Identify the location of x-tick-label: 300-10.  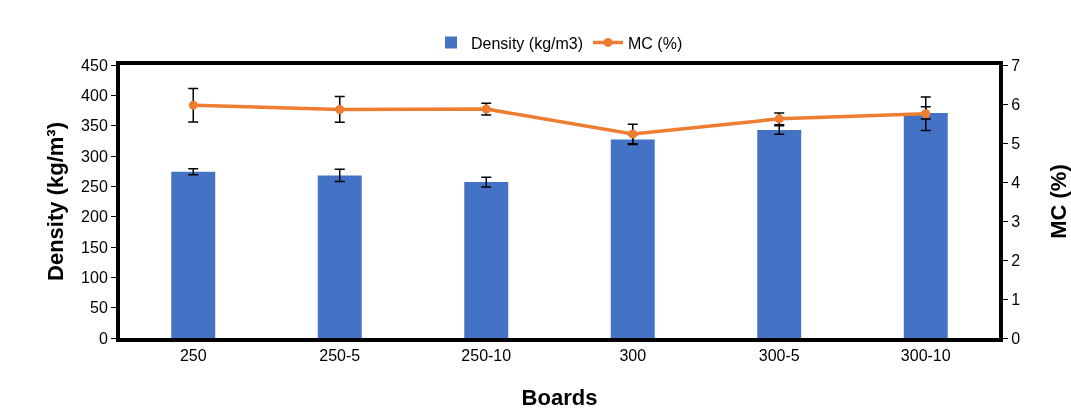
(925, 356).